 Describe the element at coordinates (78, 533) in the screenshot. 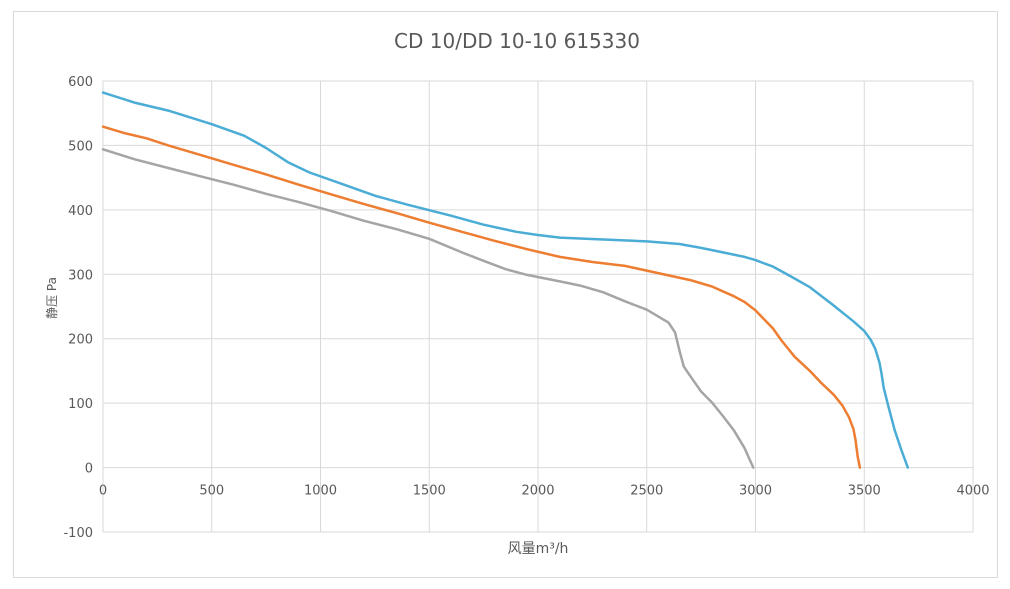

I see `y-tick-label: -100` at that location.